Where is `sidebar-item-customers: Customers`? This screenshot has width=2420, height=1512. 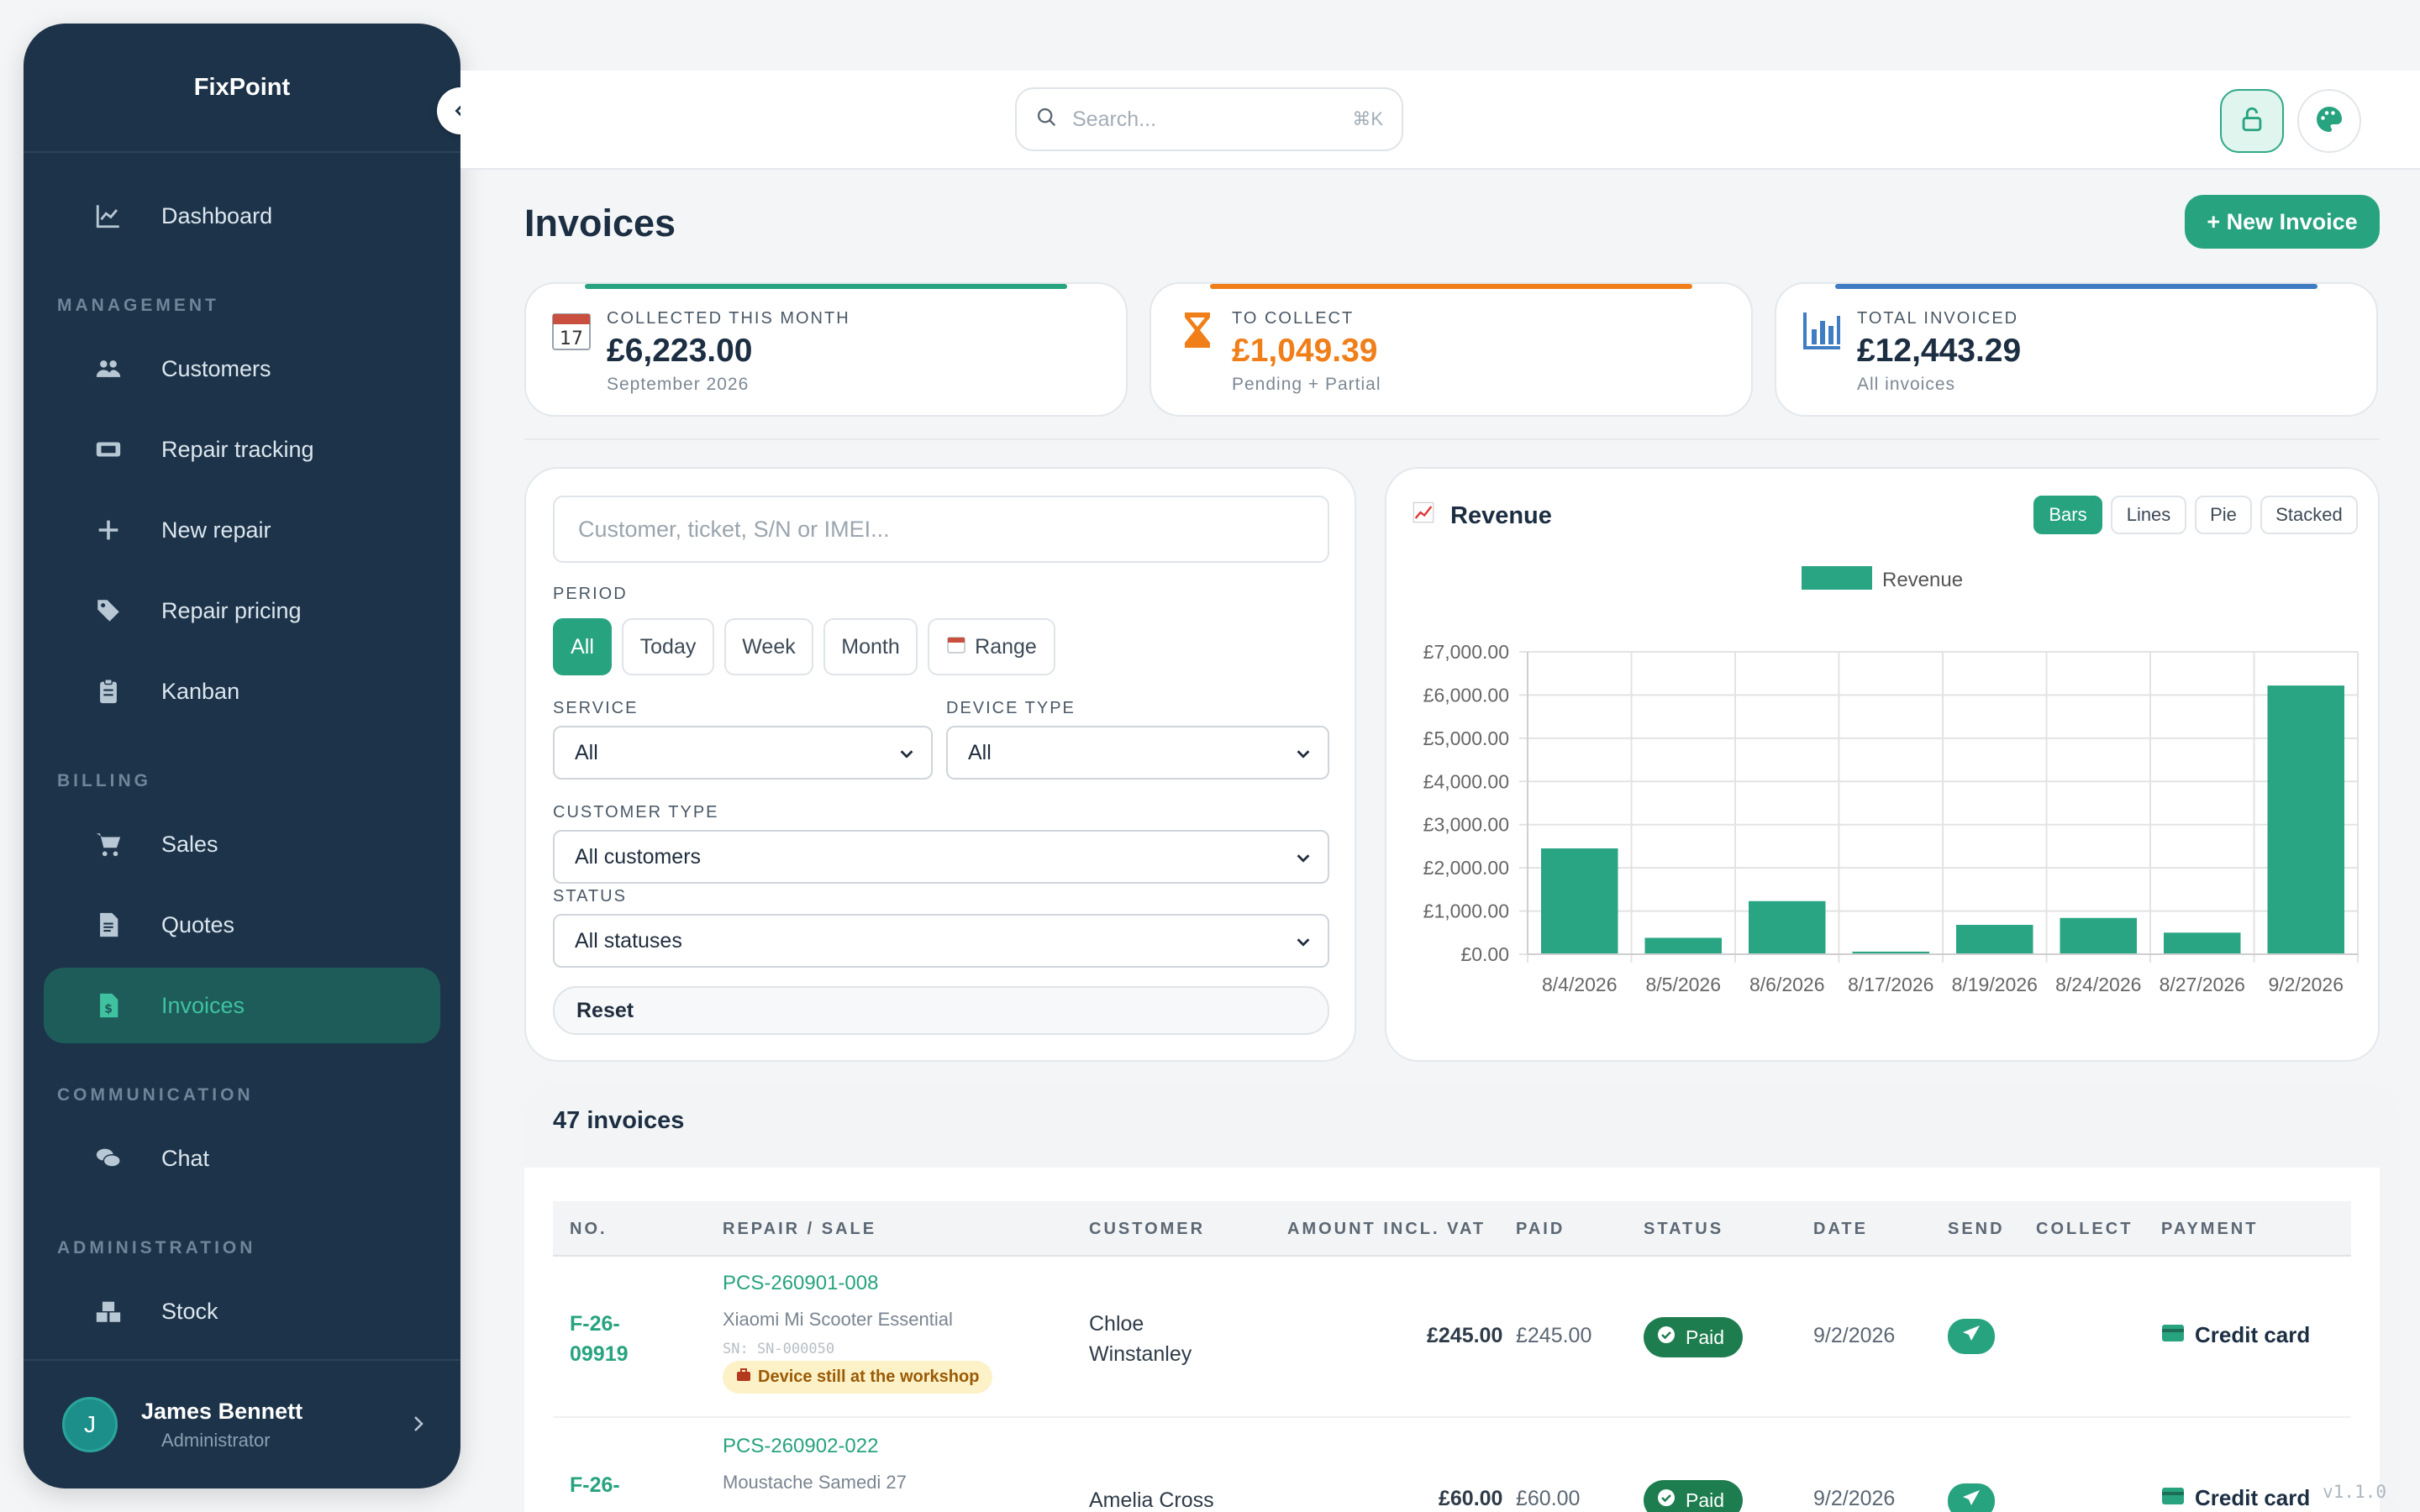 sidebar-item-customers: Customers is located at coordinates (242, 369).